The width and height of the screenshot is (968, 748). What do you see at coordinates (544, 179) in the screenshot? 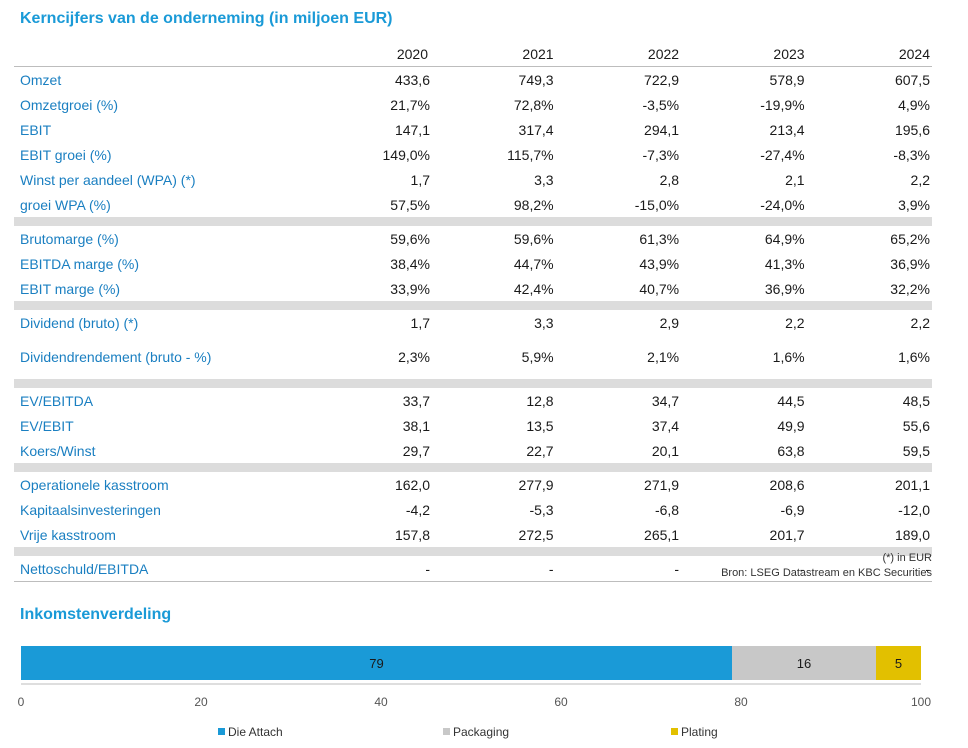
I see `value-cell: 3,3` at bounding box center [544, 179].